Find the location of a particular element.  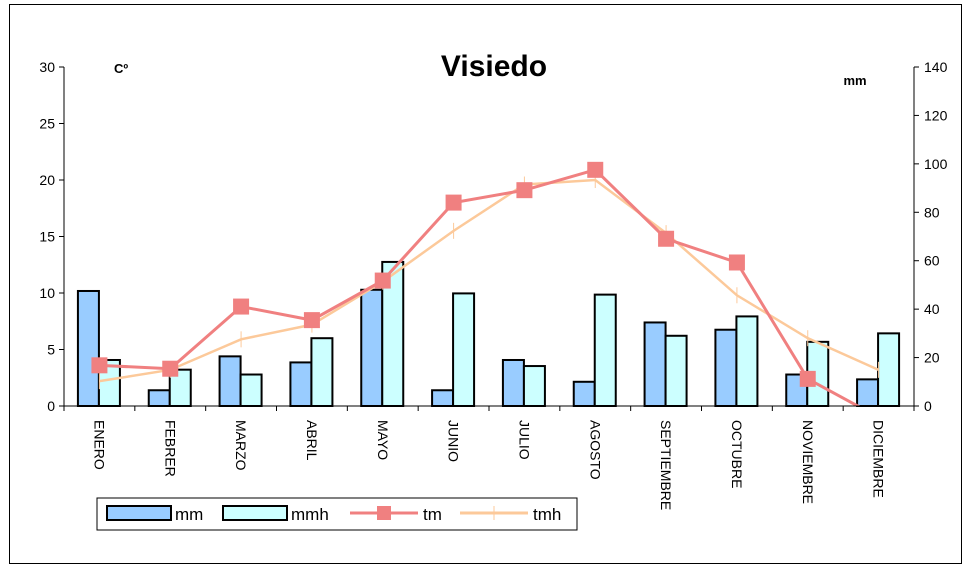

bar-mm-septiembre is located at coordinates (655, 364).